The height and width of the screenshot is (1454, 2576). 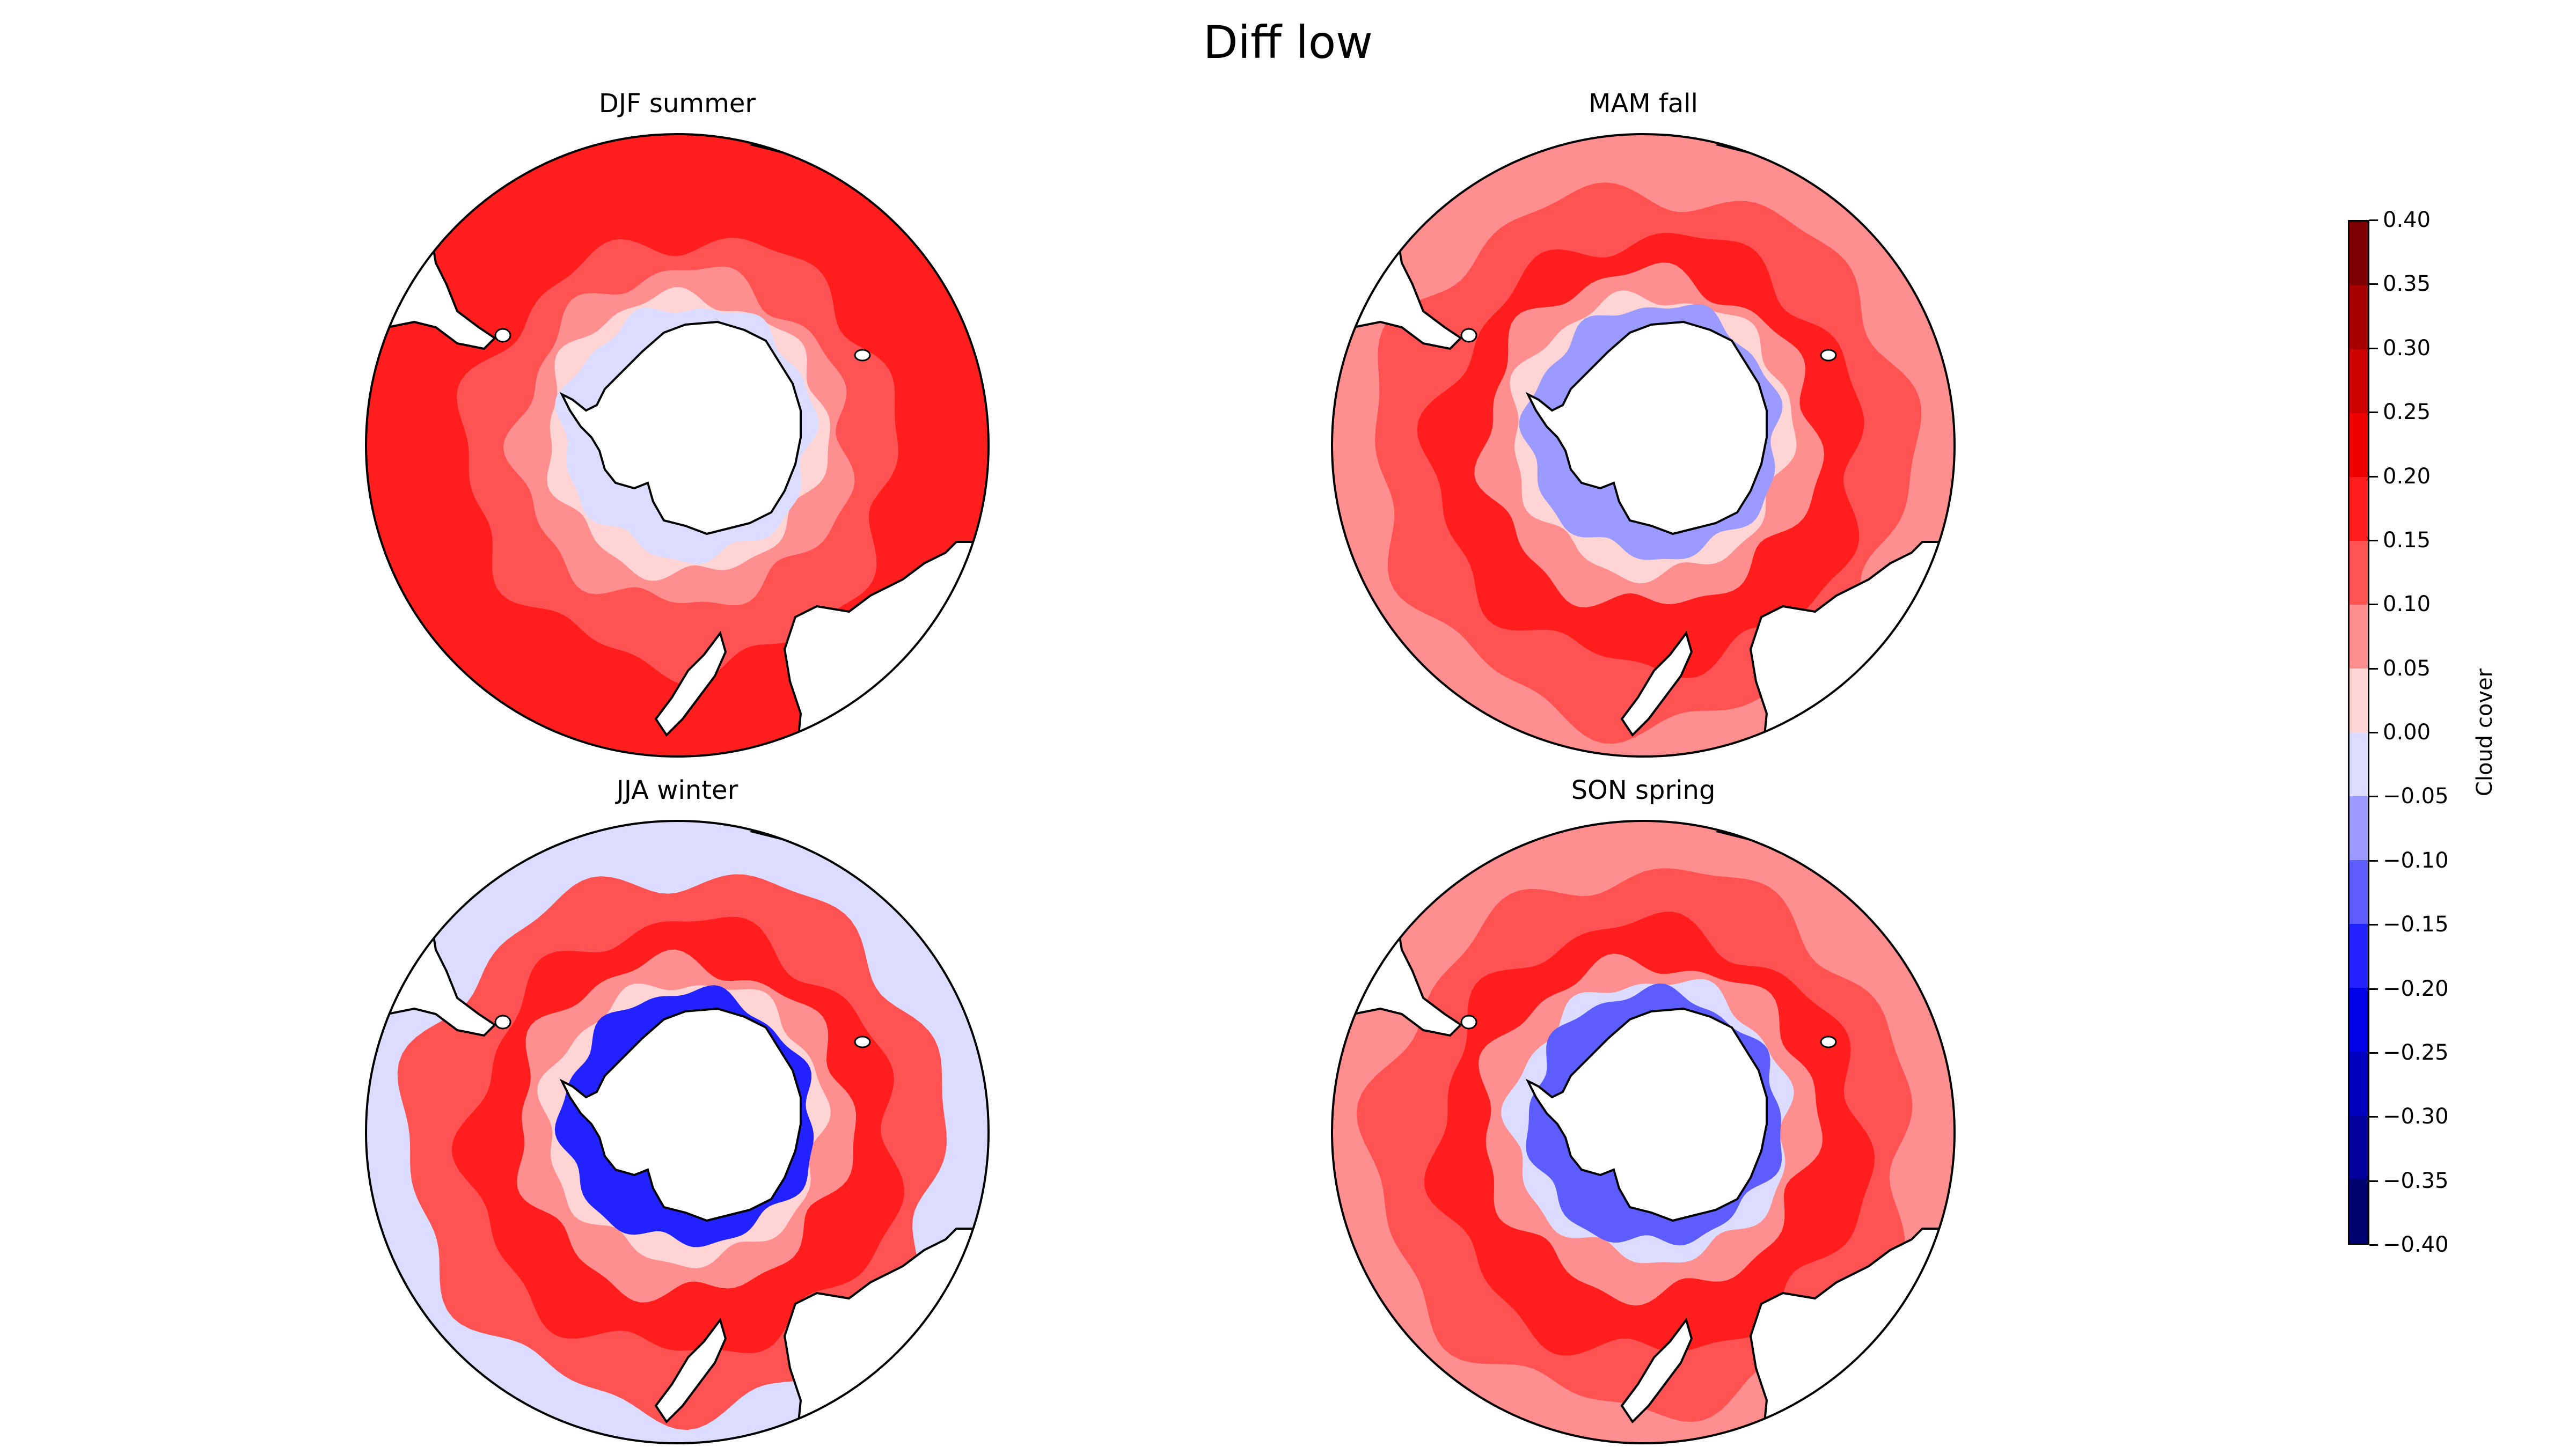 I want to click on map-son, so click(x=1643, y=1132).